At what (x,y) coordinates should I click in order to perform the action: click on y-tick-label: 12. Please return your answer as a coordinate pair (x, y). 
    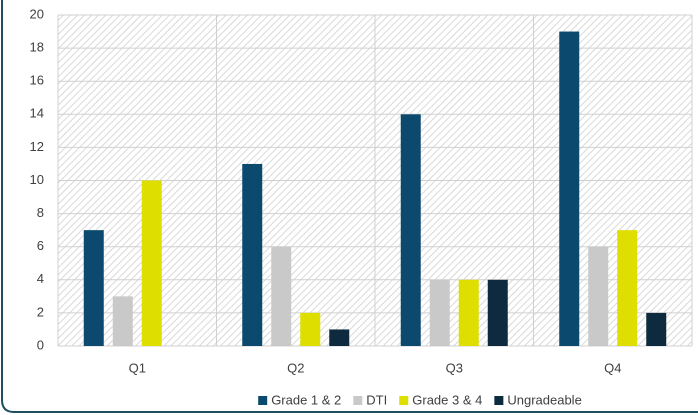
    Looking at the image, I should click on (37, 146).